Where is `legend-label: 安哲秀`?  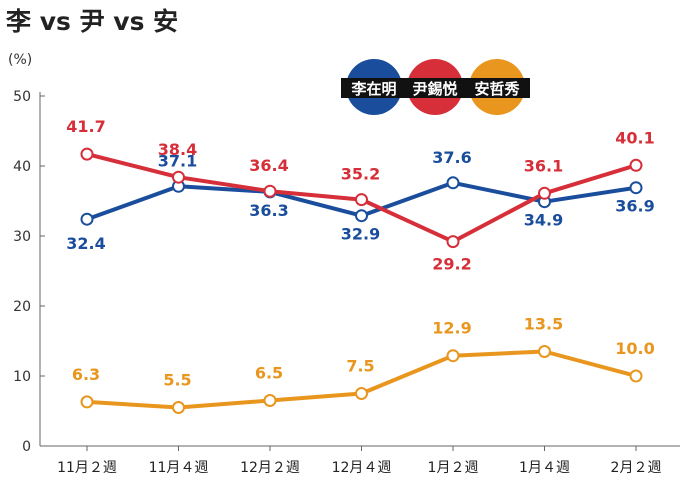 legend-label: 安哲秀 is located at coordinates (497, 89).